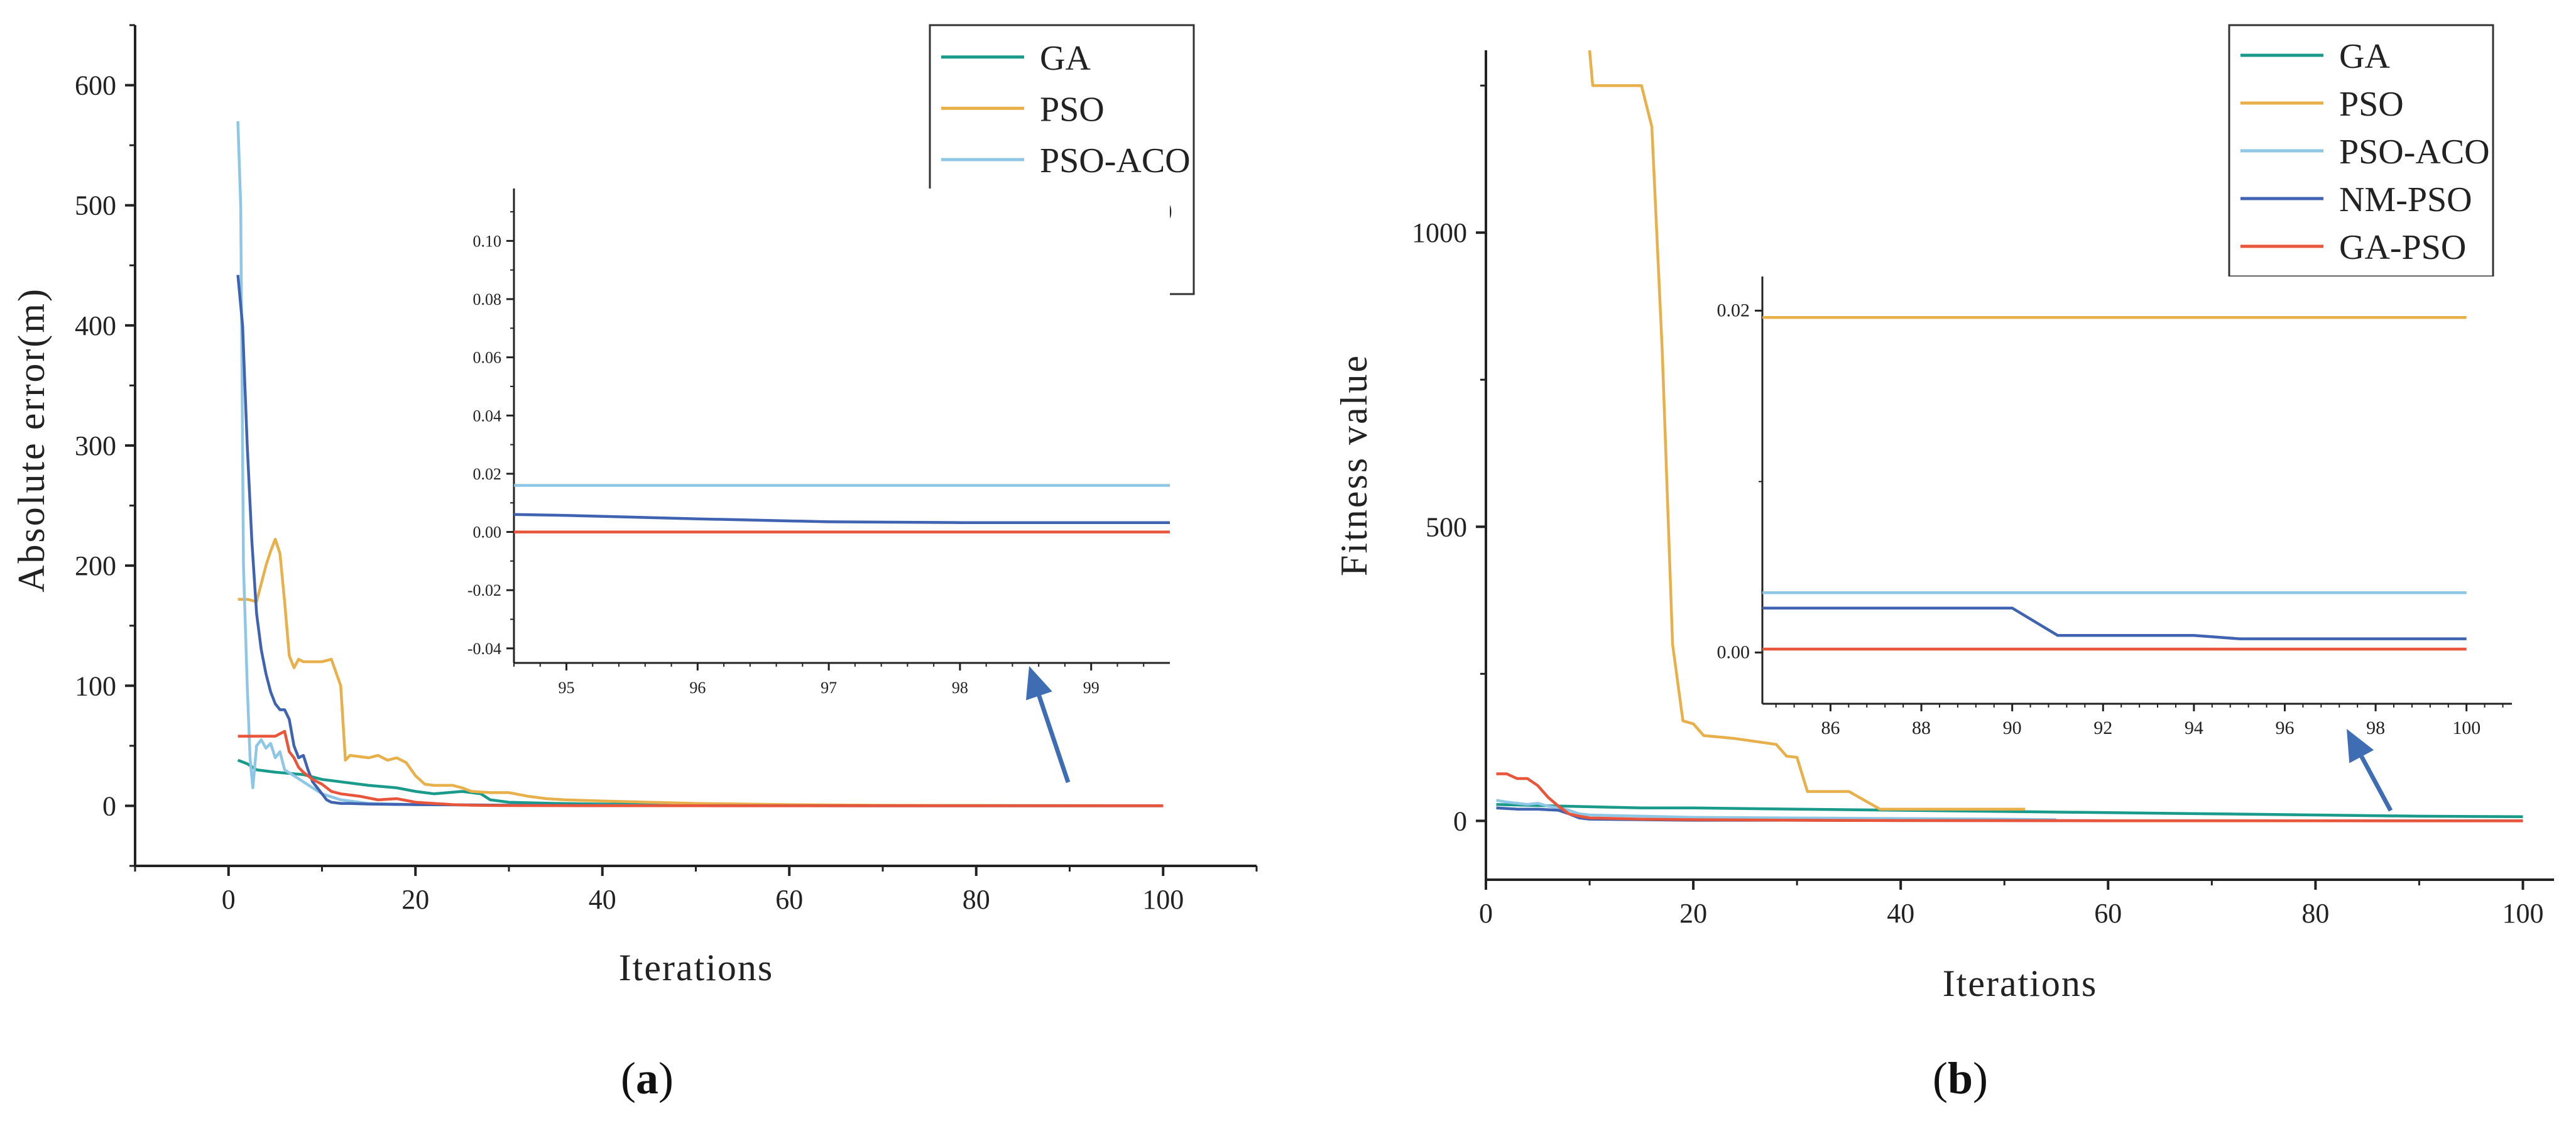 This screenshot has width=2576, height=1121. Describe the element at coordinates (1115, 160) in the screenshot. I see `panel-a-legend-label-pso-aco: PSO-ACO` at that location.